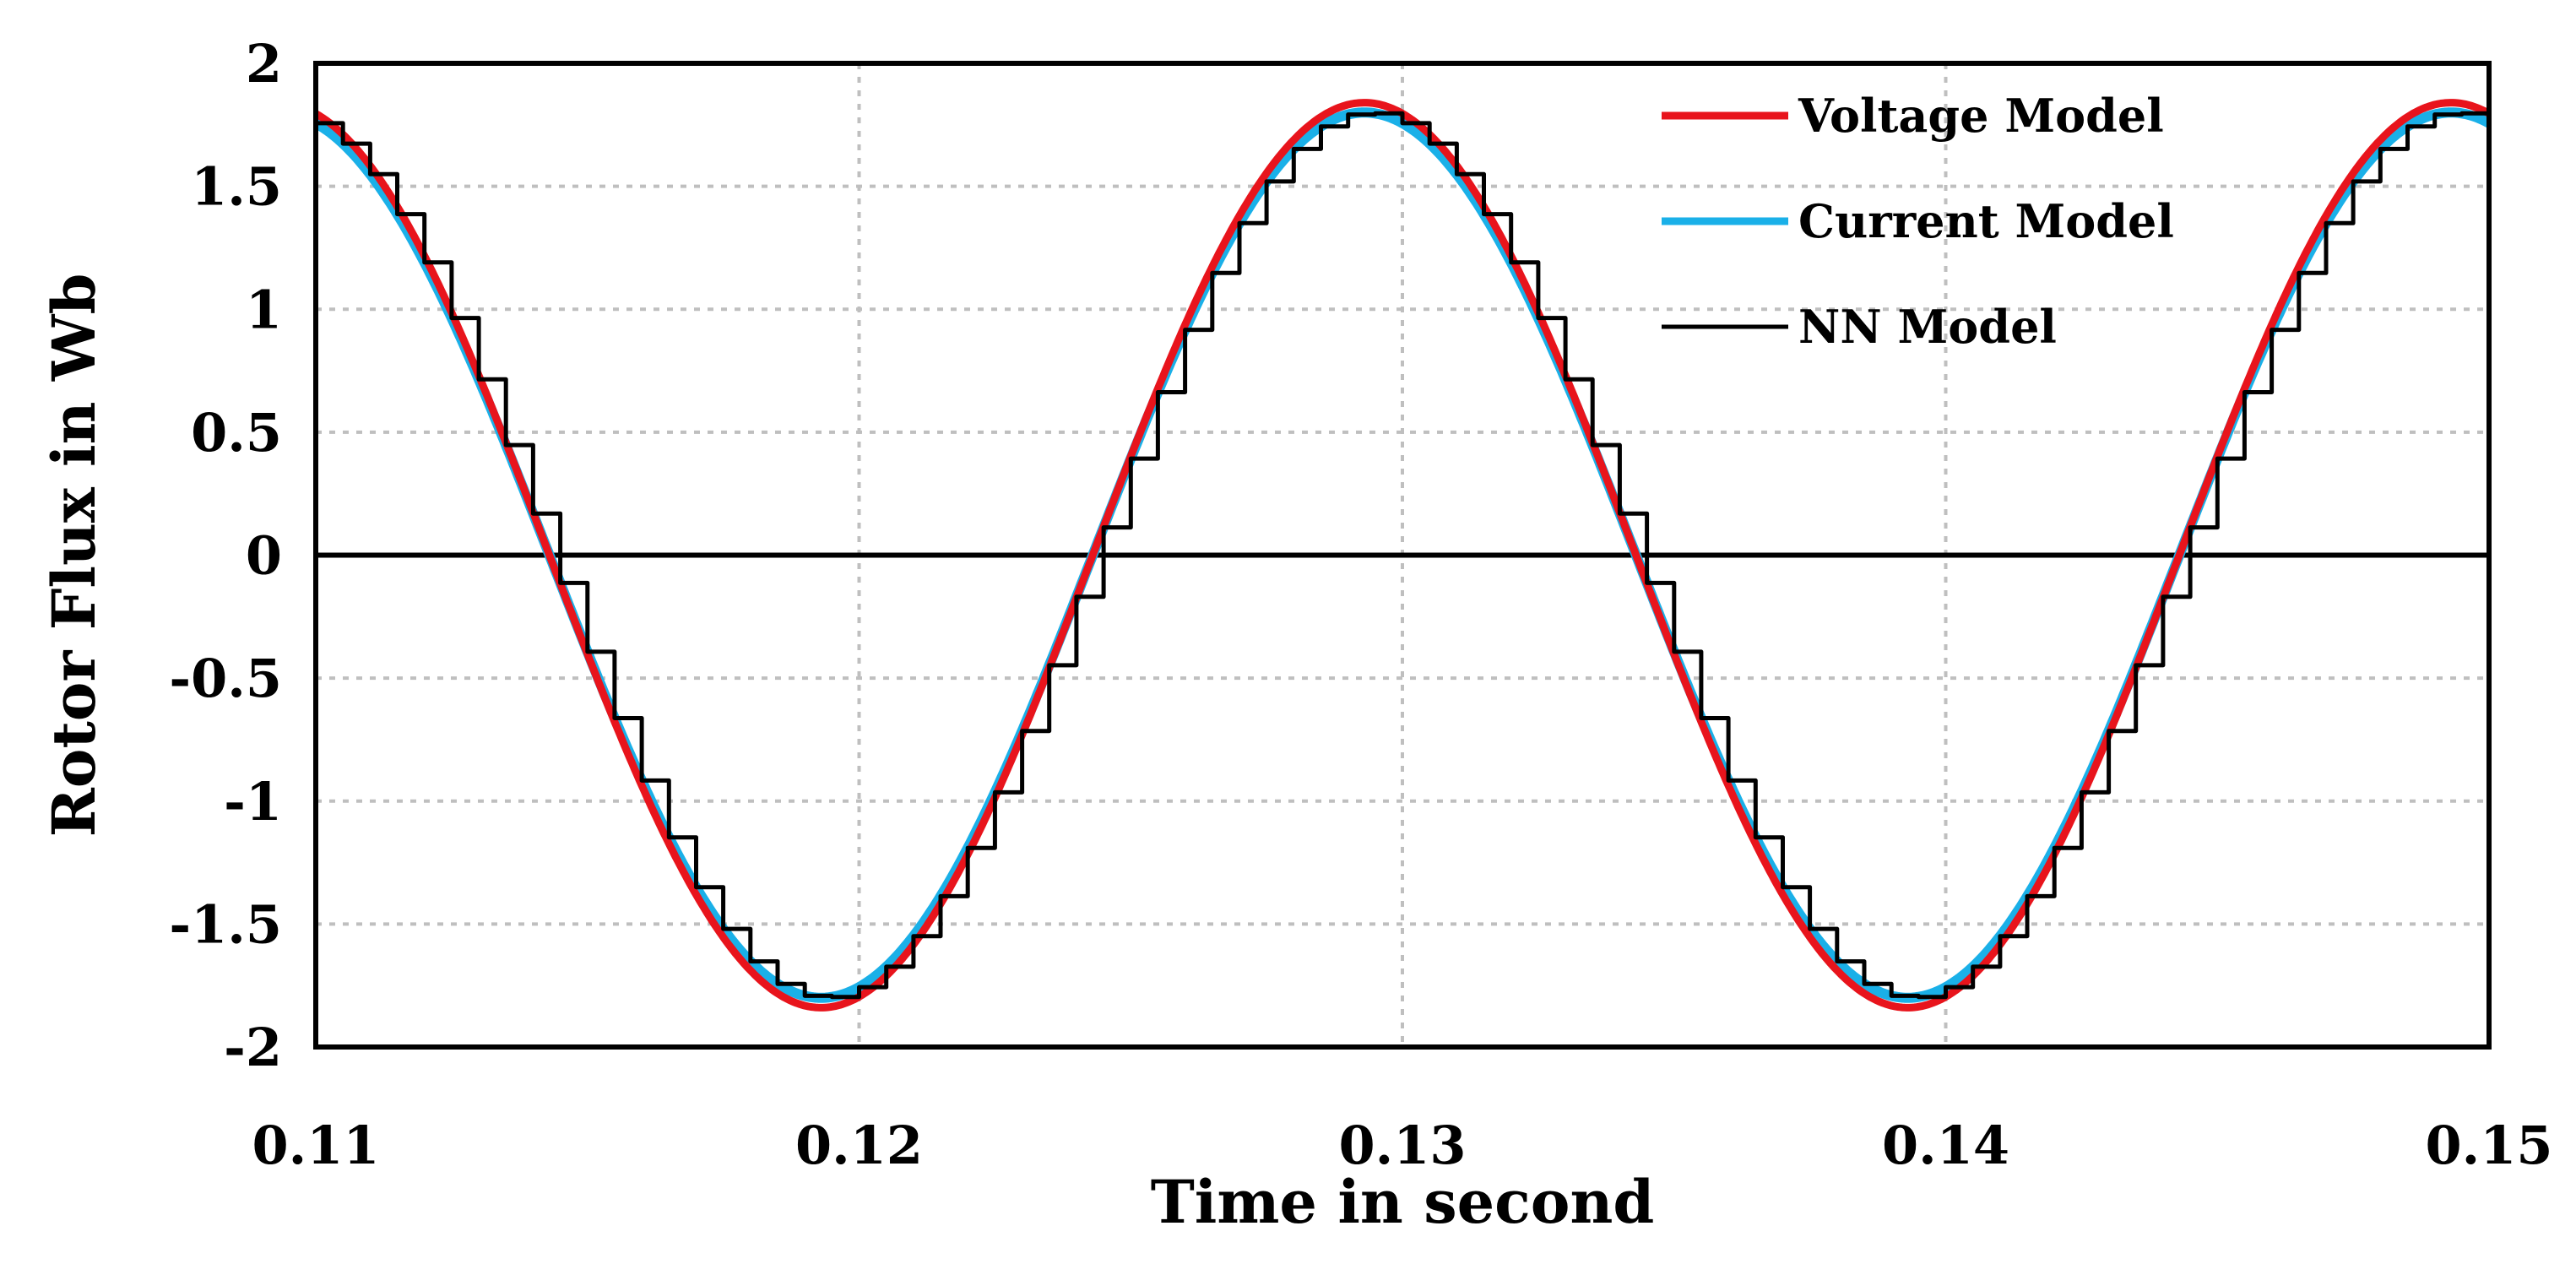 This screenshot has width=2576, height=1264. Describe the element at coordinates (264, 556) in the screenshot. I see `y-tick-label: 0` at that location.